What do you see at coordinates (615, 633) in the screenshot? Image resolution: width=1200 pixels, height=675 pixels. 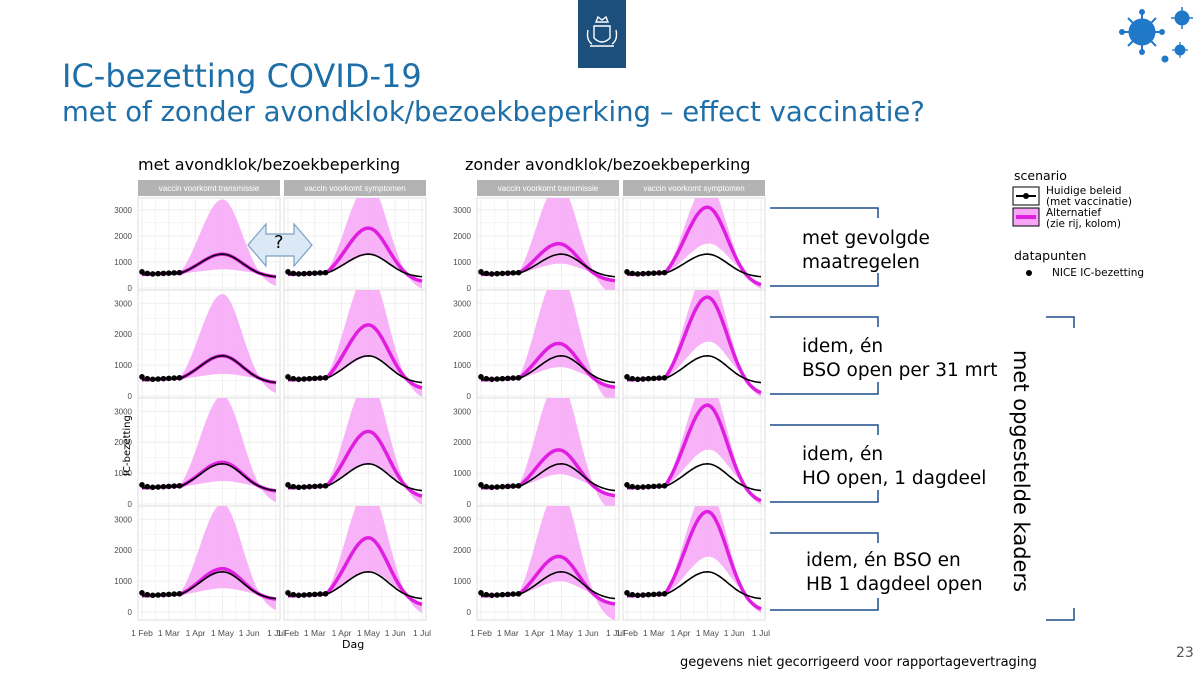 I see `x-tick-label: 1 Jul` at bounding box center [615, 633].